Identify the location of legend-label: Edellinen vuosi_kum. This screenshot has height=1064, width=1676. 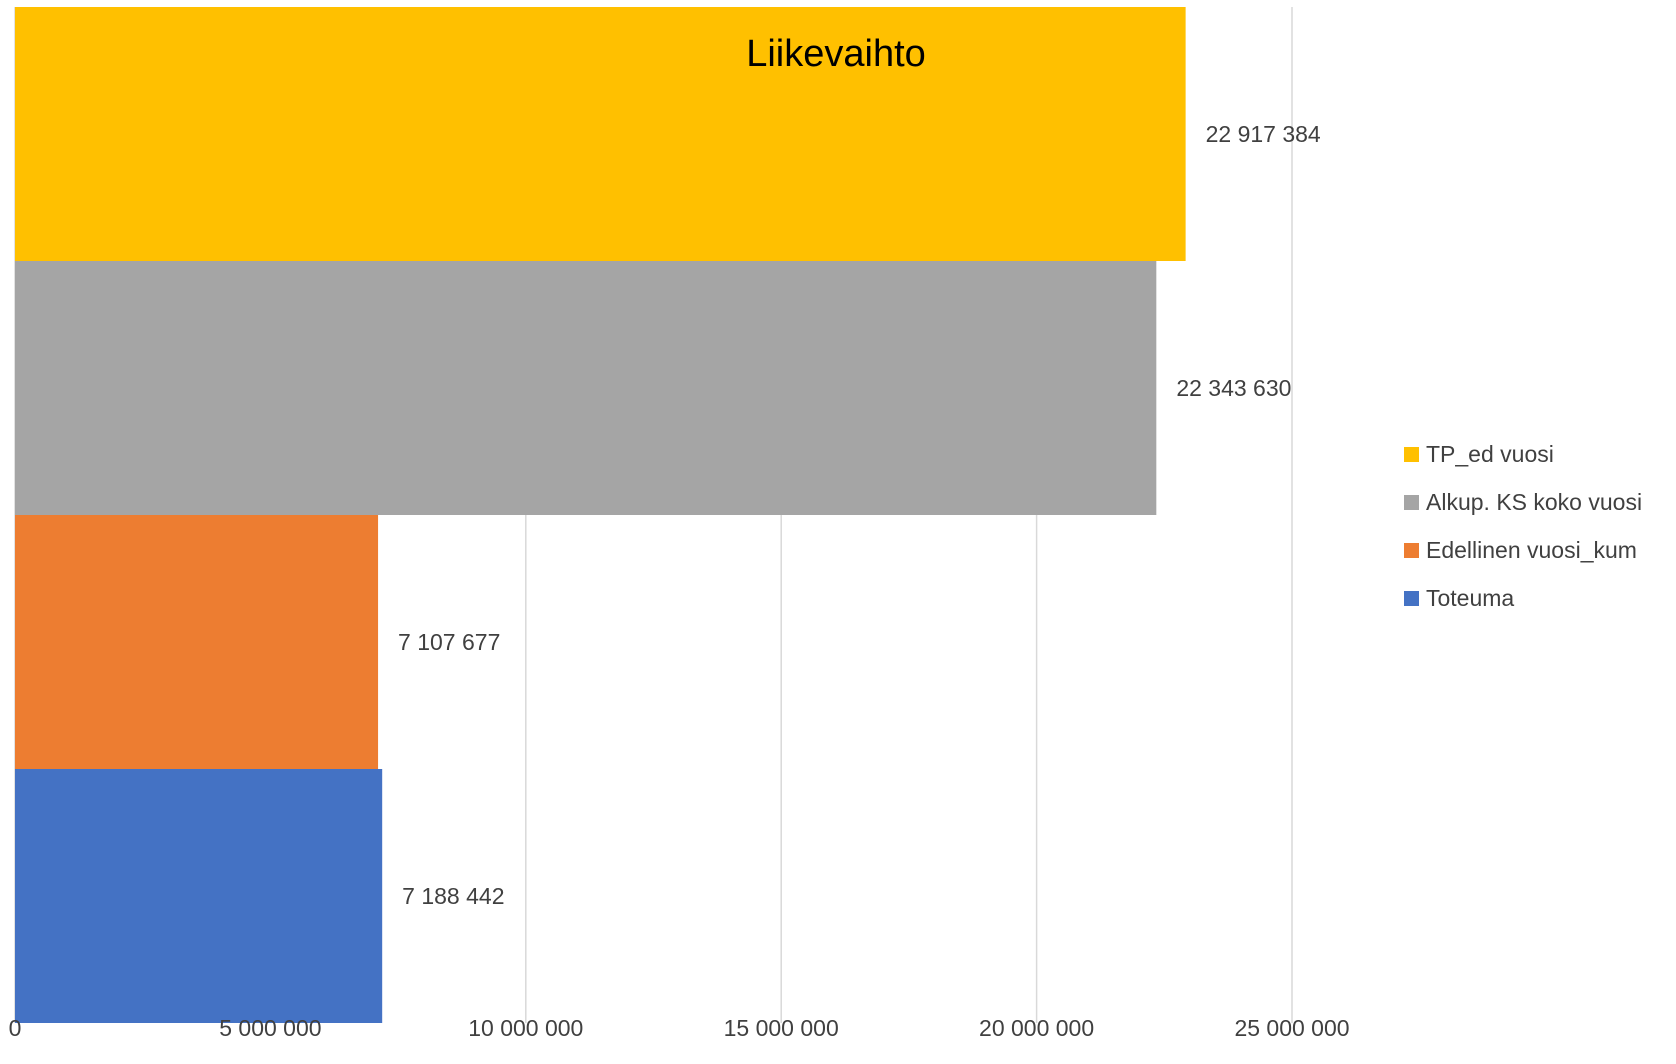
(1531, 549).